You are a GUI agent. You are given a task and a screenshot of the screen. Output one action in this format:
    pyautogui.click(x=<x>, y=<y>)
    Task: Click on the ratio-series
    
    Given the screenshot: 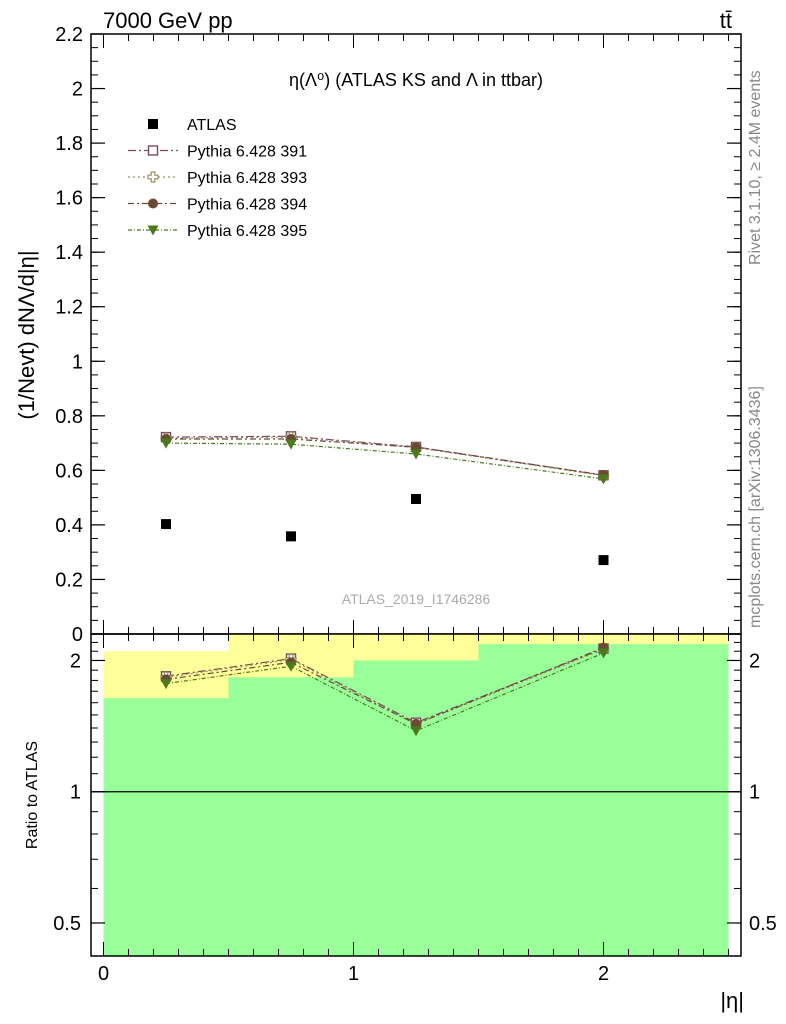 What is the action you would take?
    pyautogui.click(x=385, y=689)
    